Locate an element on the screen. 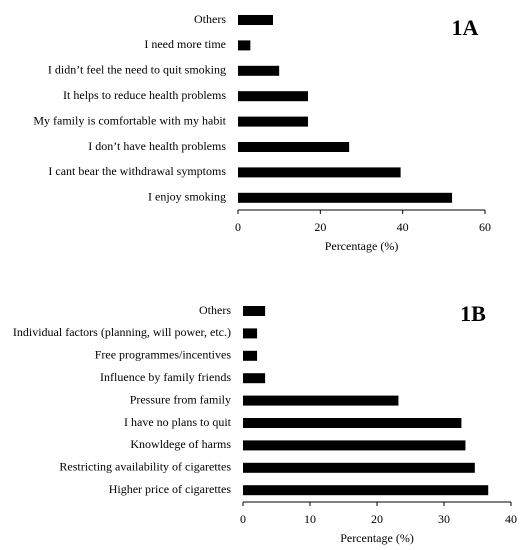 The height and width of the screenshot is (550, 520). y-tick-label: I enjoy smoking is located at coordinates (187, 197).